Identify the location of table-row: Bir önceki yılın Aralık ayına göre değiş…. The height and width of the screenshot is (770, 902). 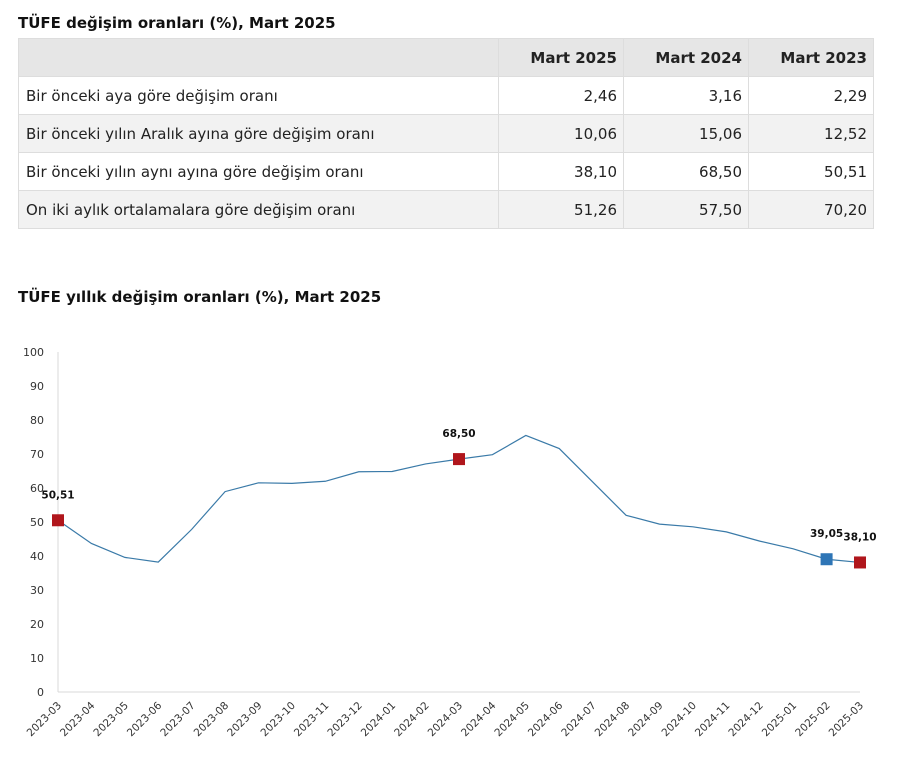
(446, 133).